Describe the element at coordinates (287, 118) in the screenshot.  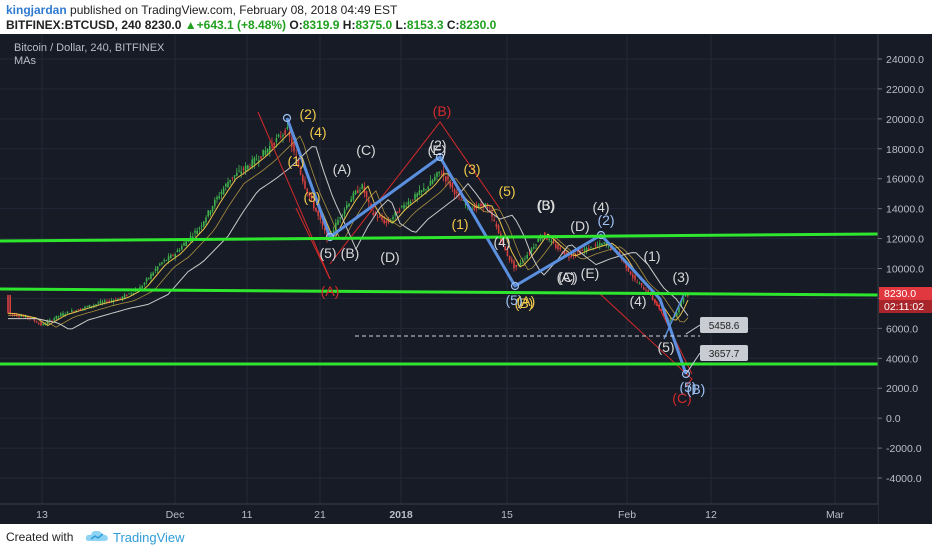
I see `pivot-marker` at that location.